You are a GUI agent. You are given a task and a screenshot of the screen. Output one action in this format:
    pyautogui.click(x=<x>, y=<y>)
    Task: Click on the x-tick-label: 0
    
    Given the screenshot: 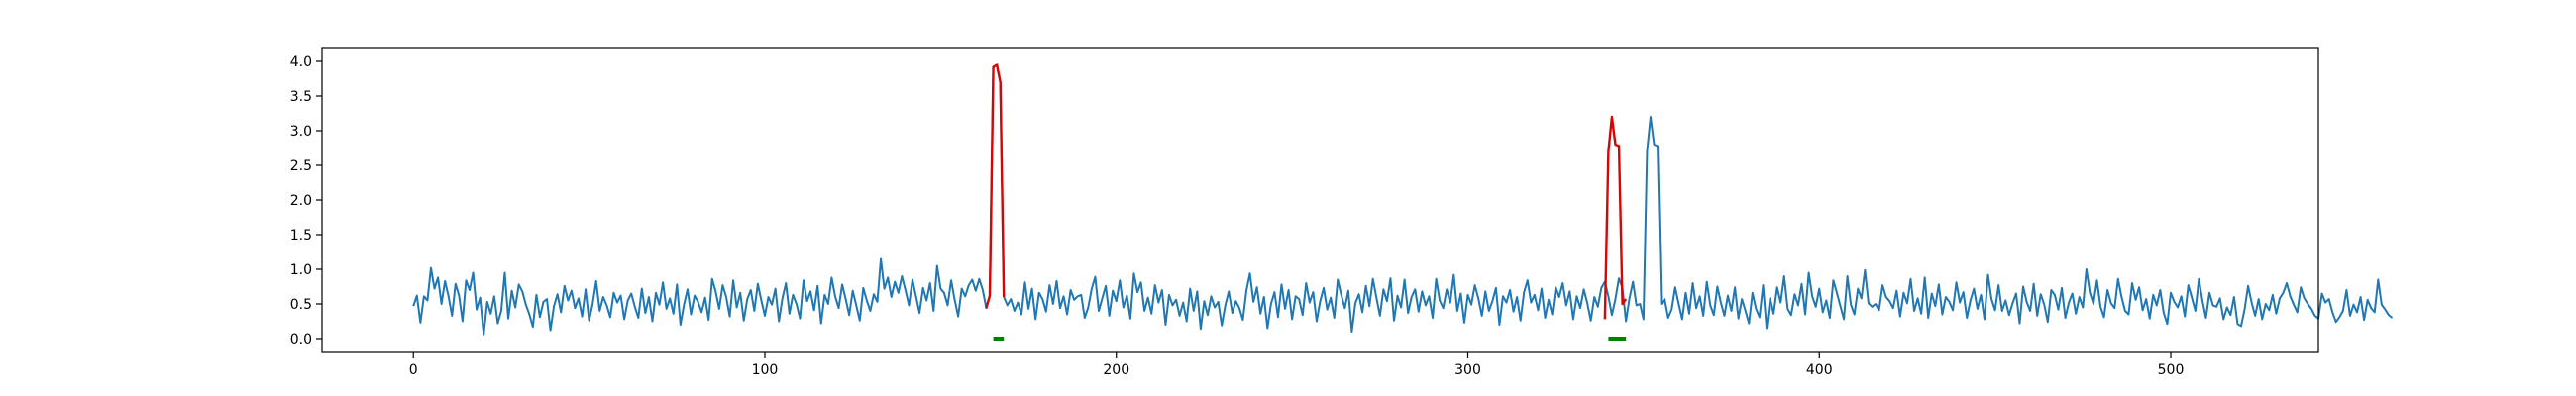 What is the action you would take?
    pyautogui.click(x=413, y=370)
    